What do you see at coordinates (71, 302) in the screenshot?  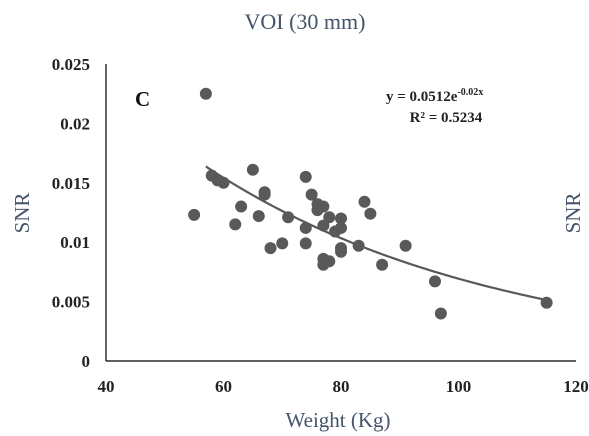 I see `y-tick-label: 0.005` at bounding box center [71, 302].